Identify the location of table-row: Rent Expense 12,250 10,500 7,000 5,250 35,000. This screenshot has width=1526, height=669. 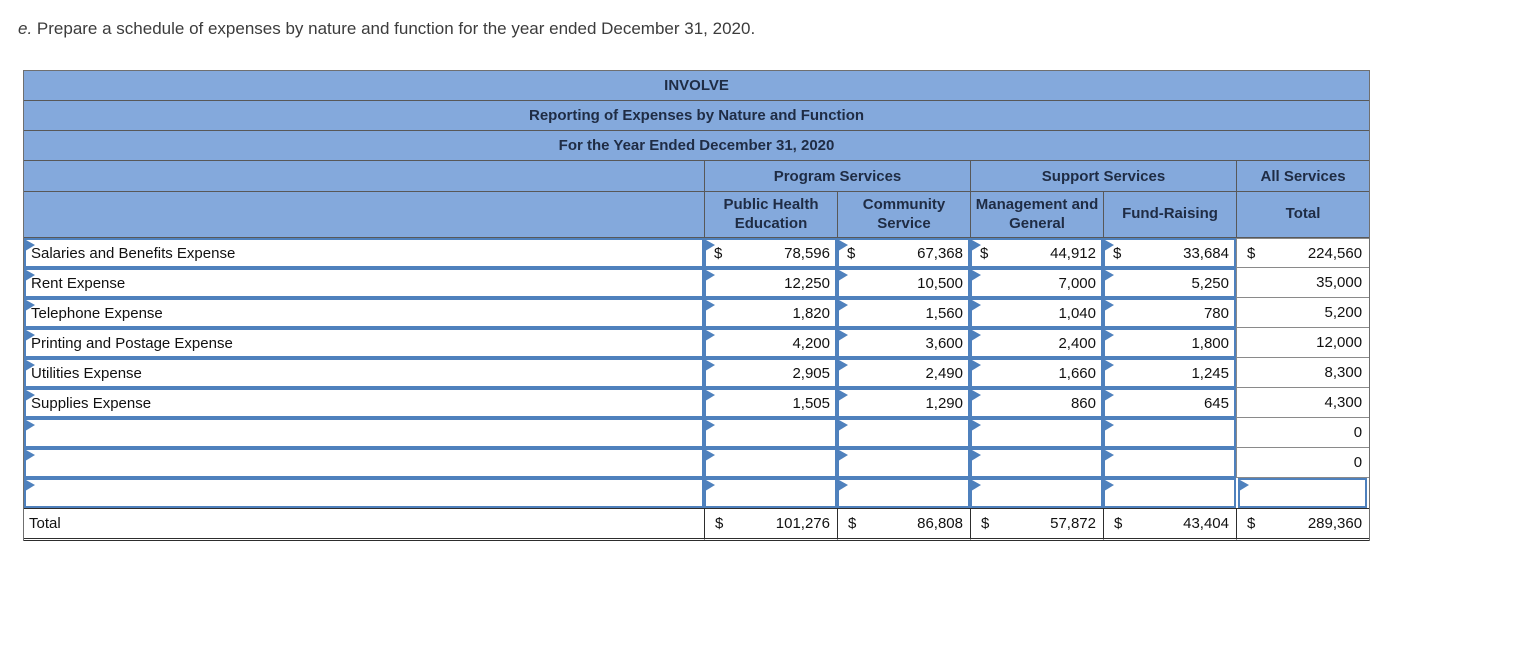
(697, 283).